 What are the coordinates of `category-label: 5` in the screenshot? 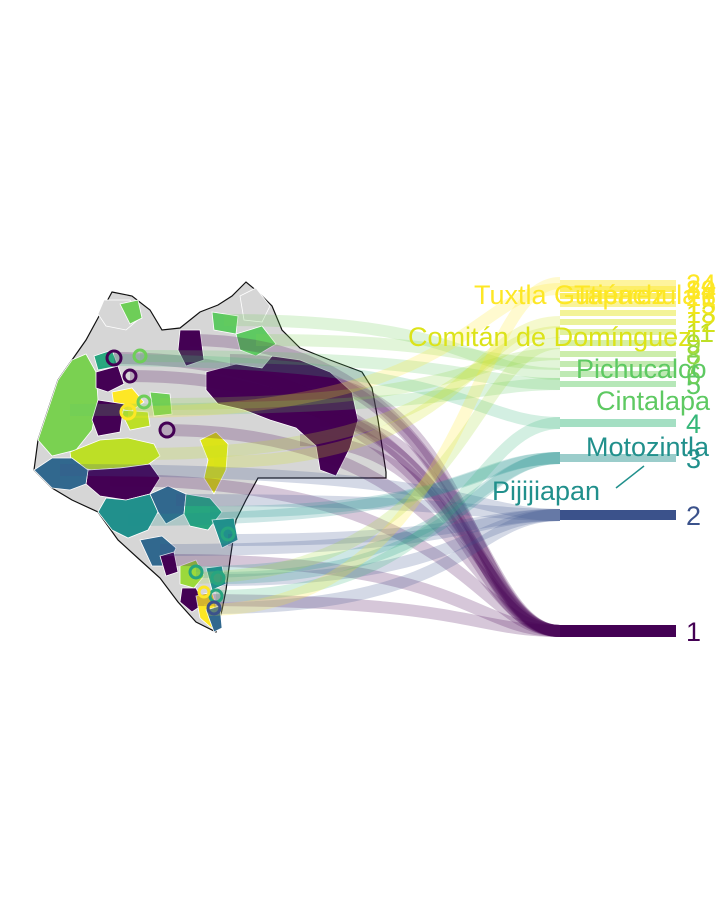 It's located at (693, 385).